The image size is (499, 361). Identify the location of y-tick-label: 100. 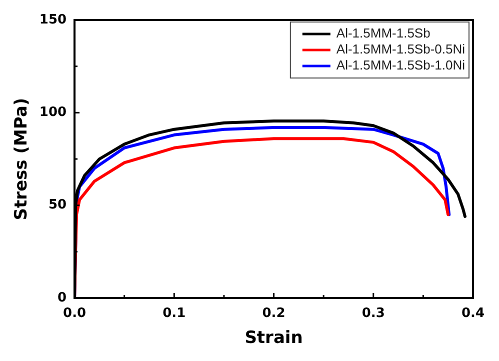
(53, 112).